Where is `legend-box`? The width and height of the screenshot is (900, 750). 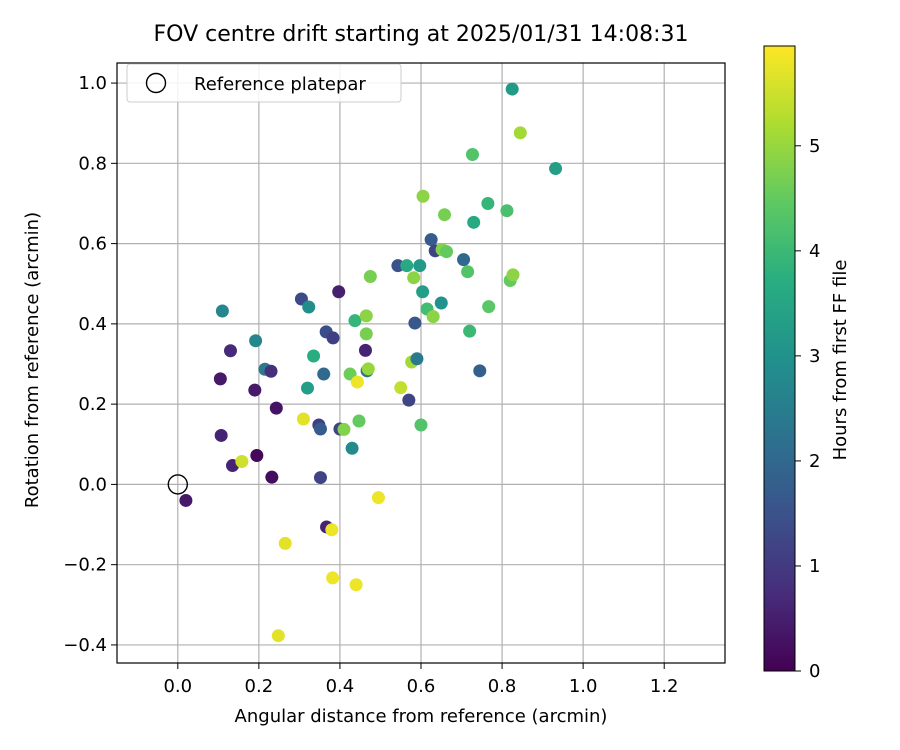
legend-box is located at coordinates (264, 83).